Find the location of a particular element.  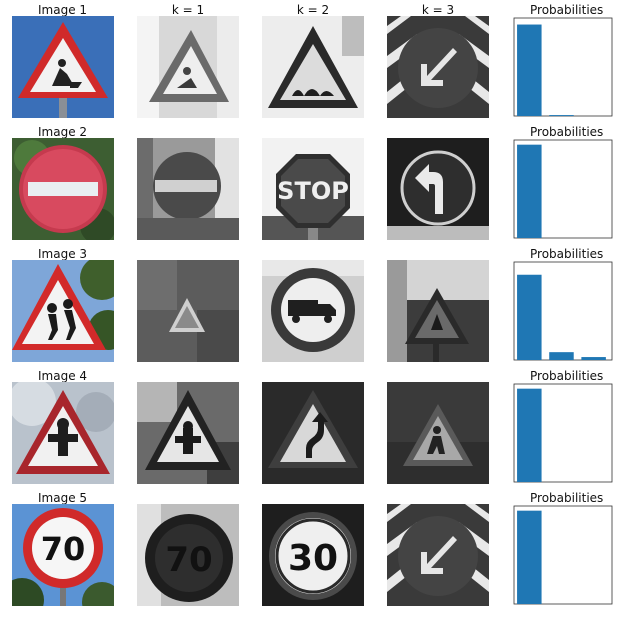

image-title: Image 1 is located at coordinates (62, 10).